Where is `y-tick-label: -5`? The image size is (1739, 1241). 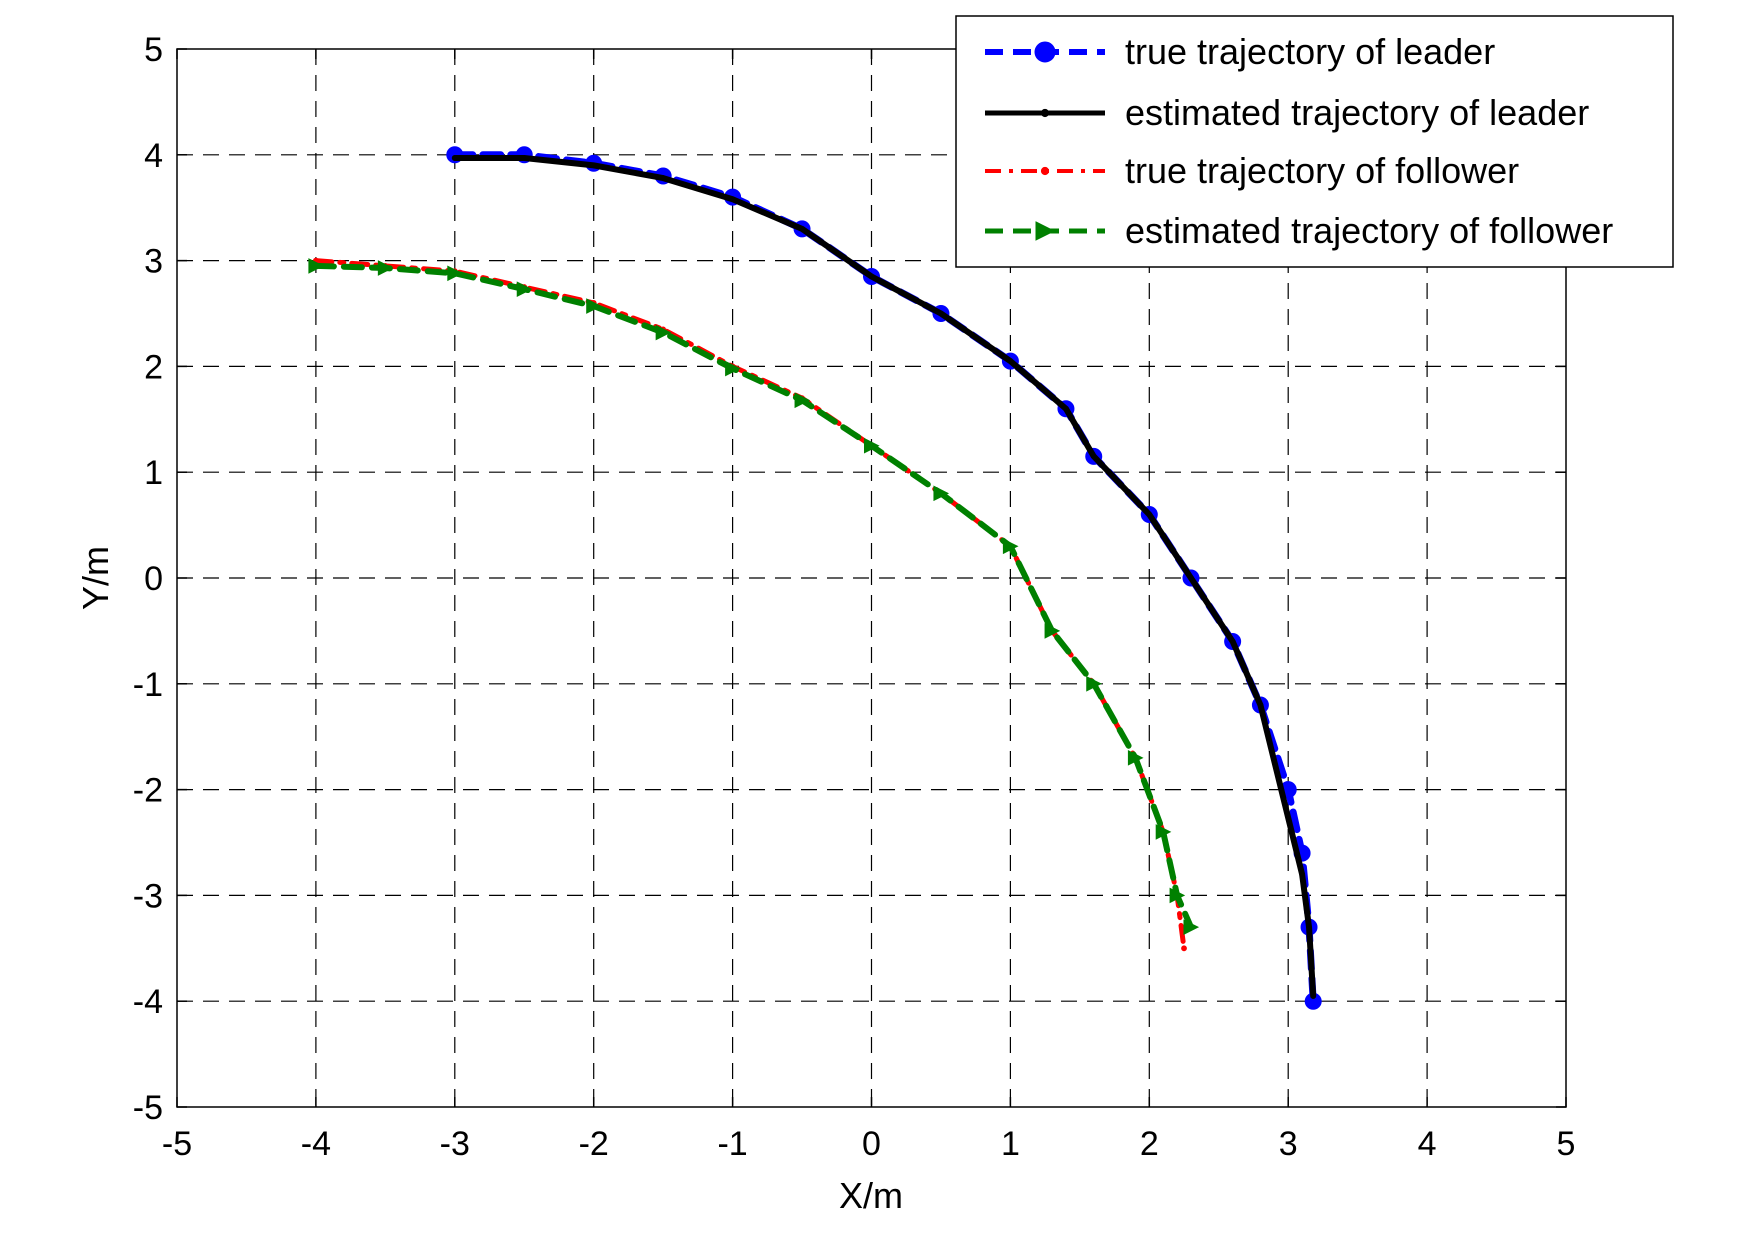
y-tick-label: -5 is located at coordinates (148, 1108).